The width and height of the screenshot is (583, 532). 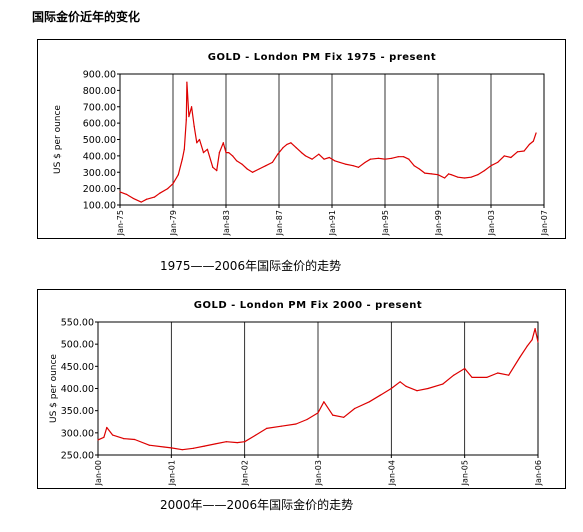 I want to click on x-tick-label: Jan-05, so click(x=465, y=473).